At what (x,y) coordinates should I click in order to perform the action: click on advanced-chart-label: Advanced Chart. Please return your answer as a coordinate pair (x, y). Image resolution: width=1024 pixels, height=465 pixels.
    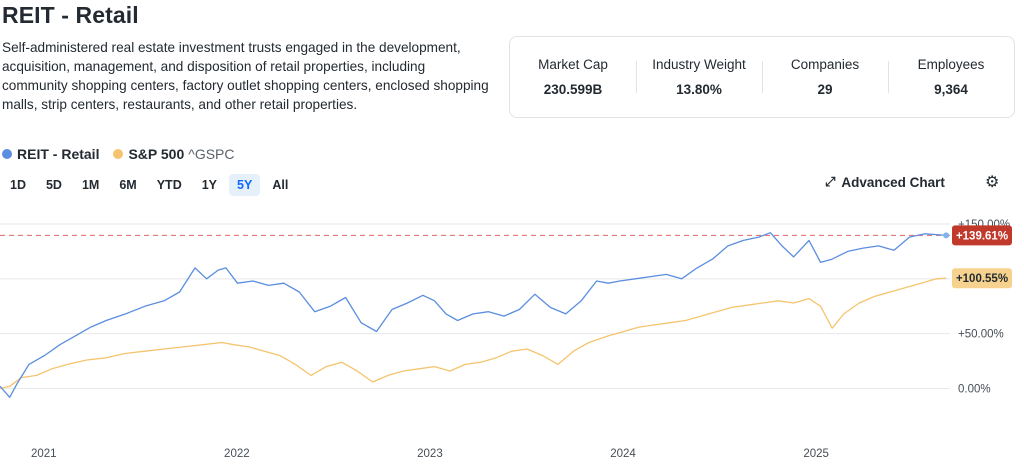
    Looking at the image, I should click on (893, 182).